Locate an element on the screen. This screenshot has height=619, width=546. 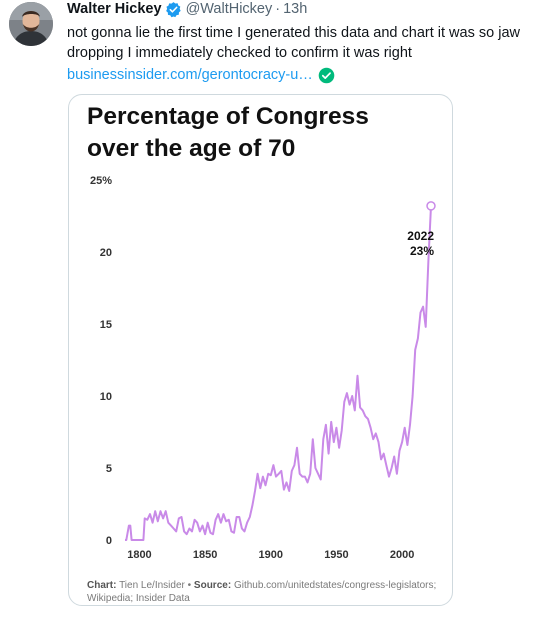
y-tick-label: 15 is located at coordinates (106, 325).